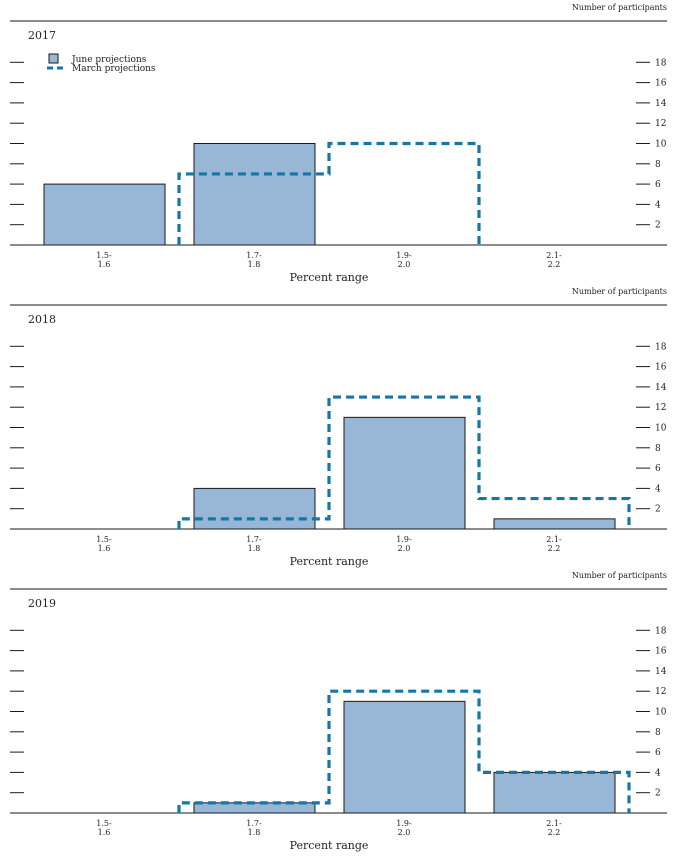 This screenshot has height=861, width=675. I want to click on legend-june-label: June projections, so click(109, 60).